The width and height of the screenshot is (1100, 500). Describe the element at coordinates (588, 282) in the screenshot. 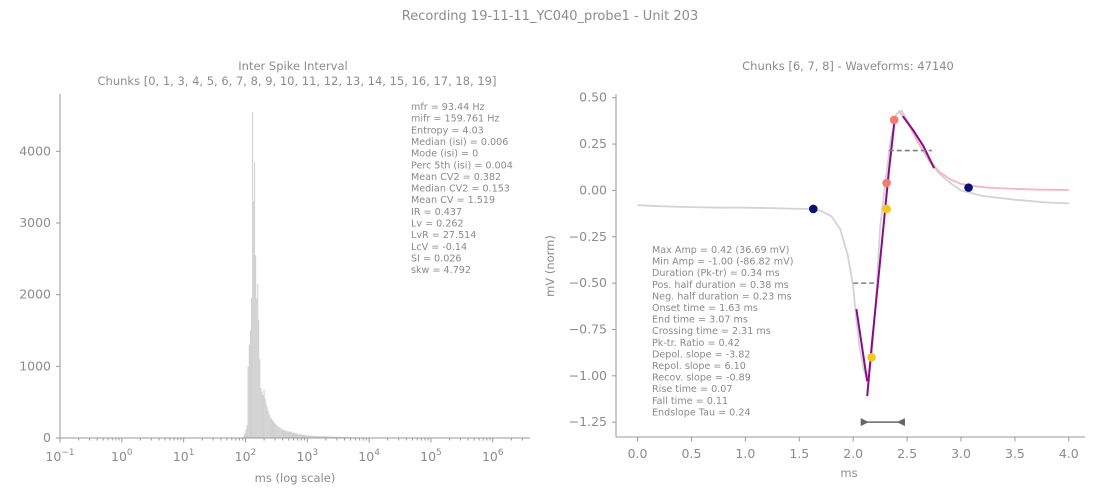

I see `waveform-y-tick-label: −0.50` at that location.